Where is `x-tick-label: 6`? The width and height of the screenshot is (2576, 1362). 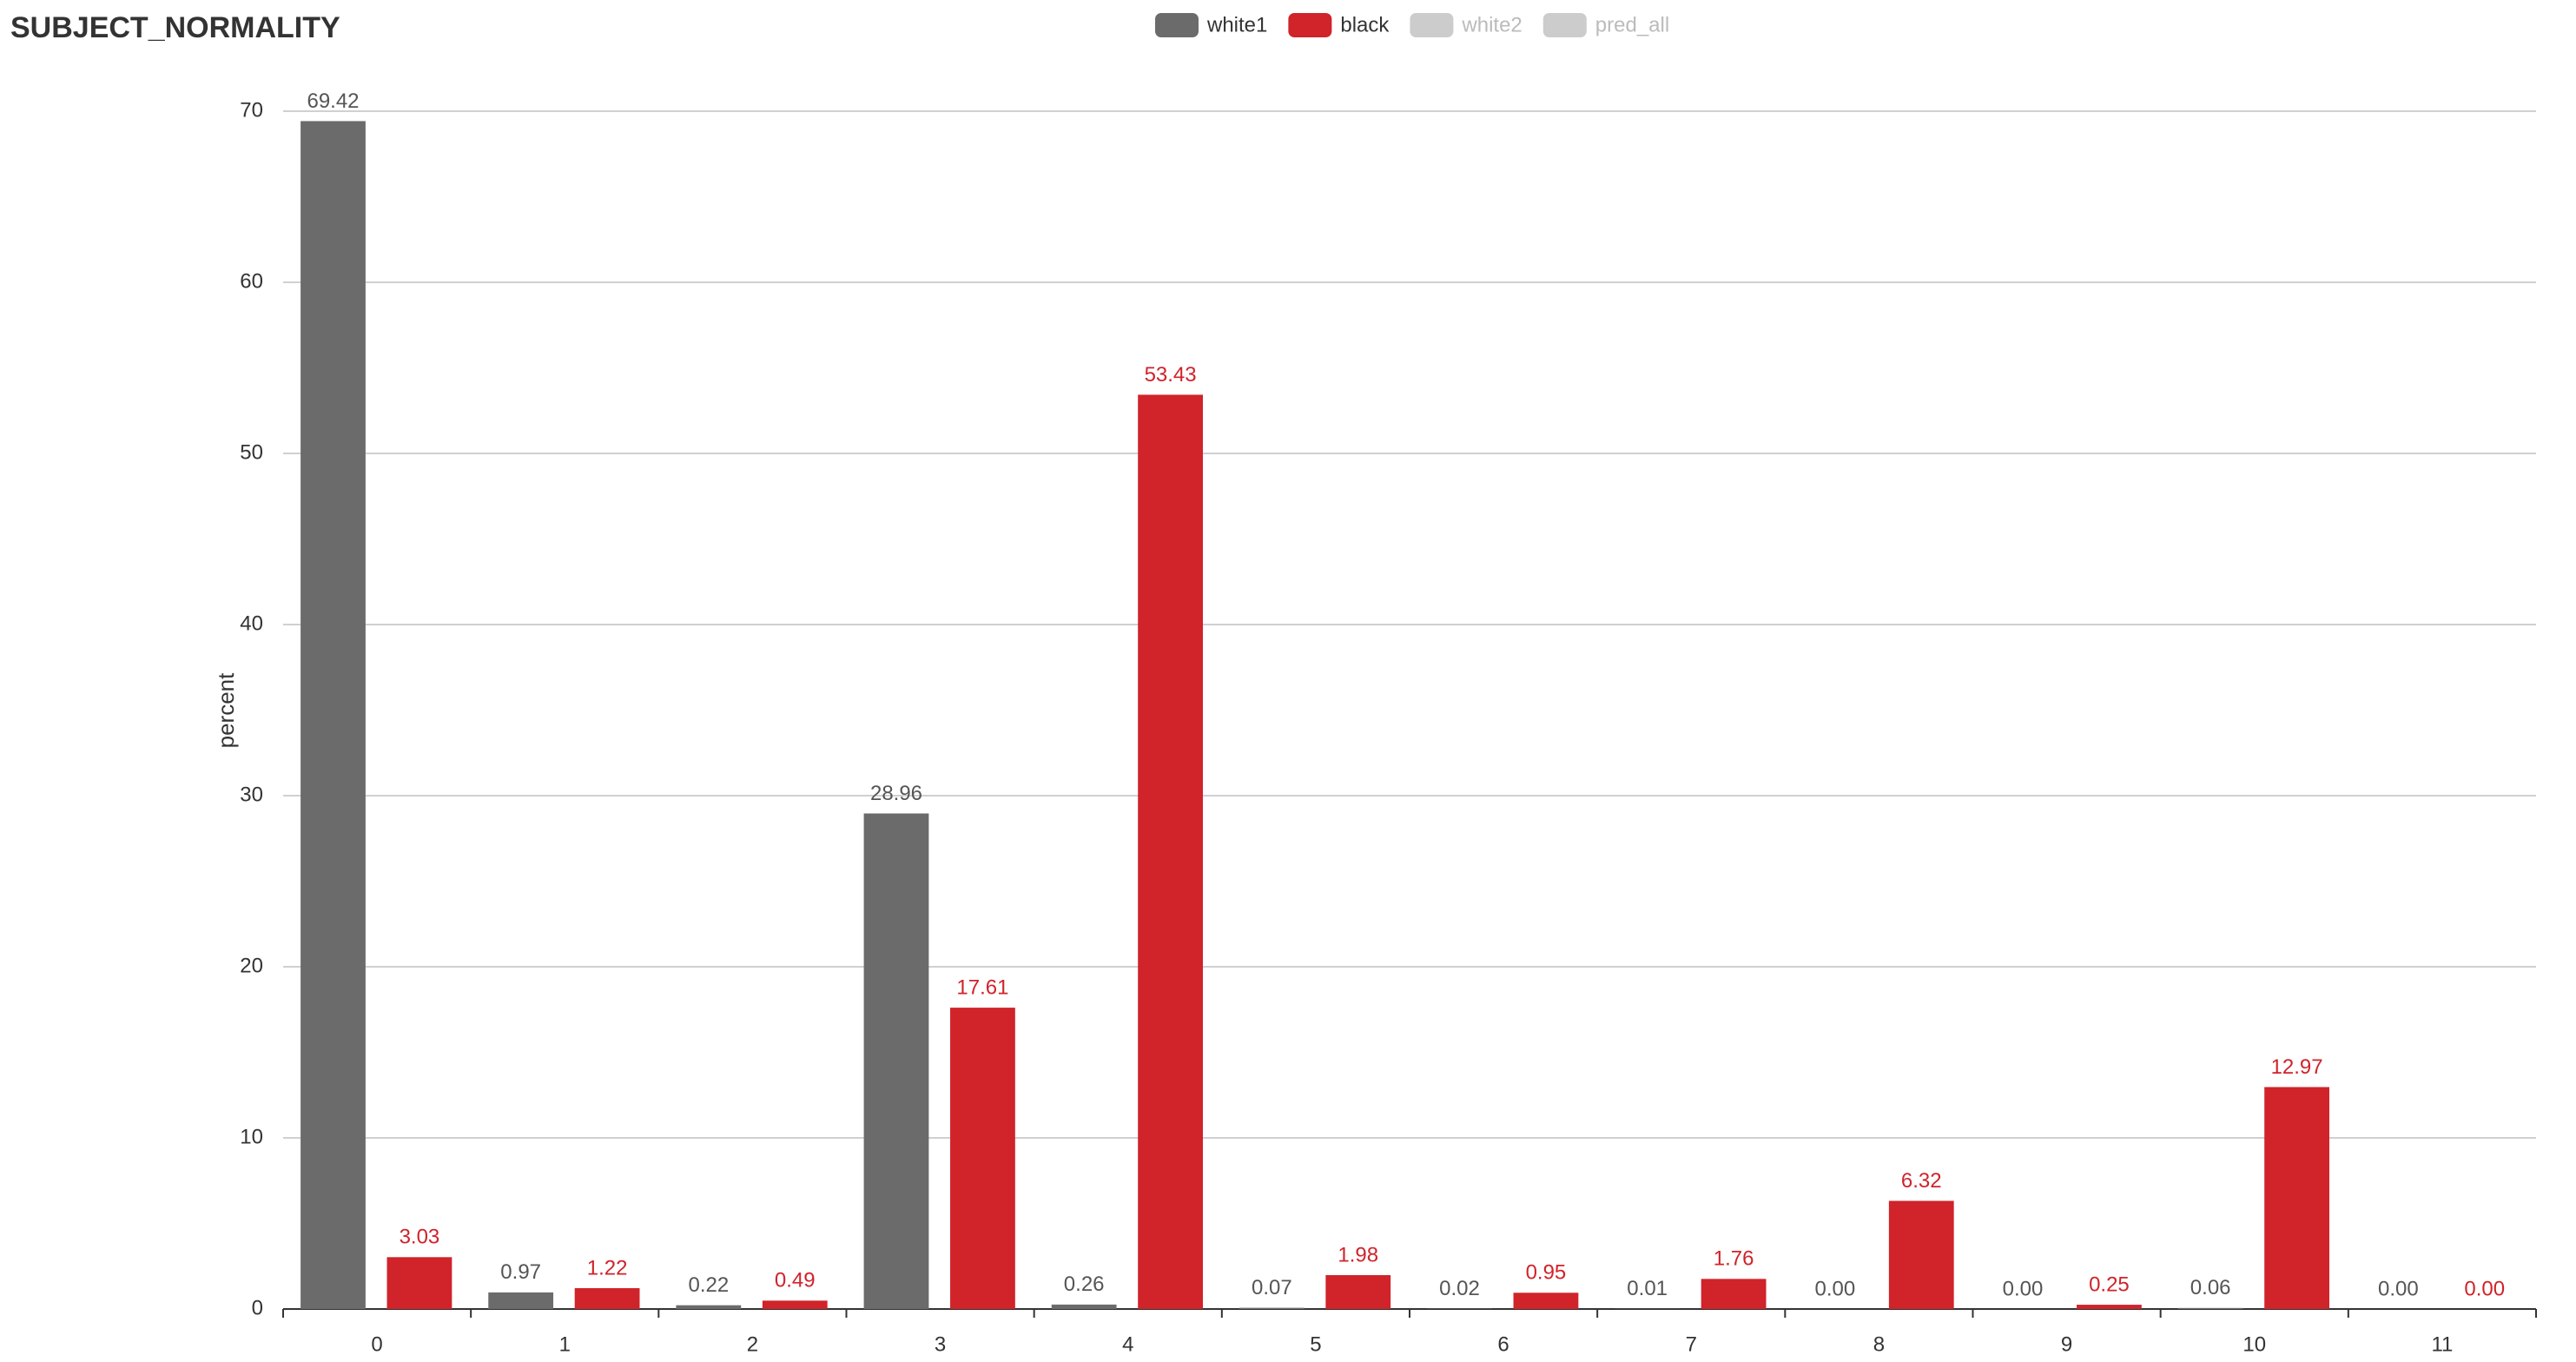 x-tick-label: 6 is located at coordinates (1503, 1344).